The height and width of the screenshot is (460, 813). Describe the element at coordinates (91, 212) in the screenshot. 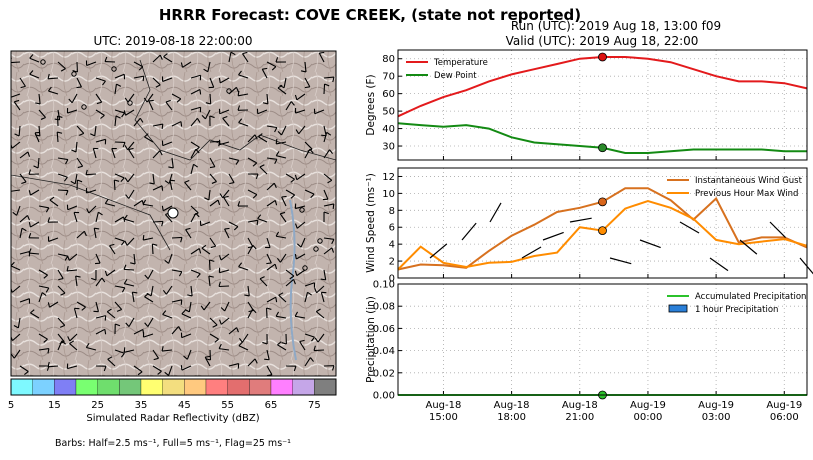

I see `county-border` at that location.